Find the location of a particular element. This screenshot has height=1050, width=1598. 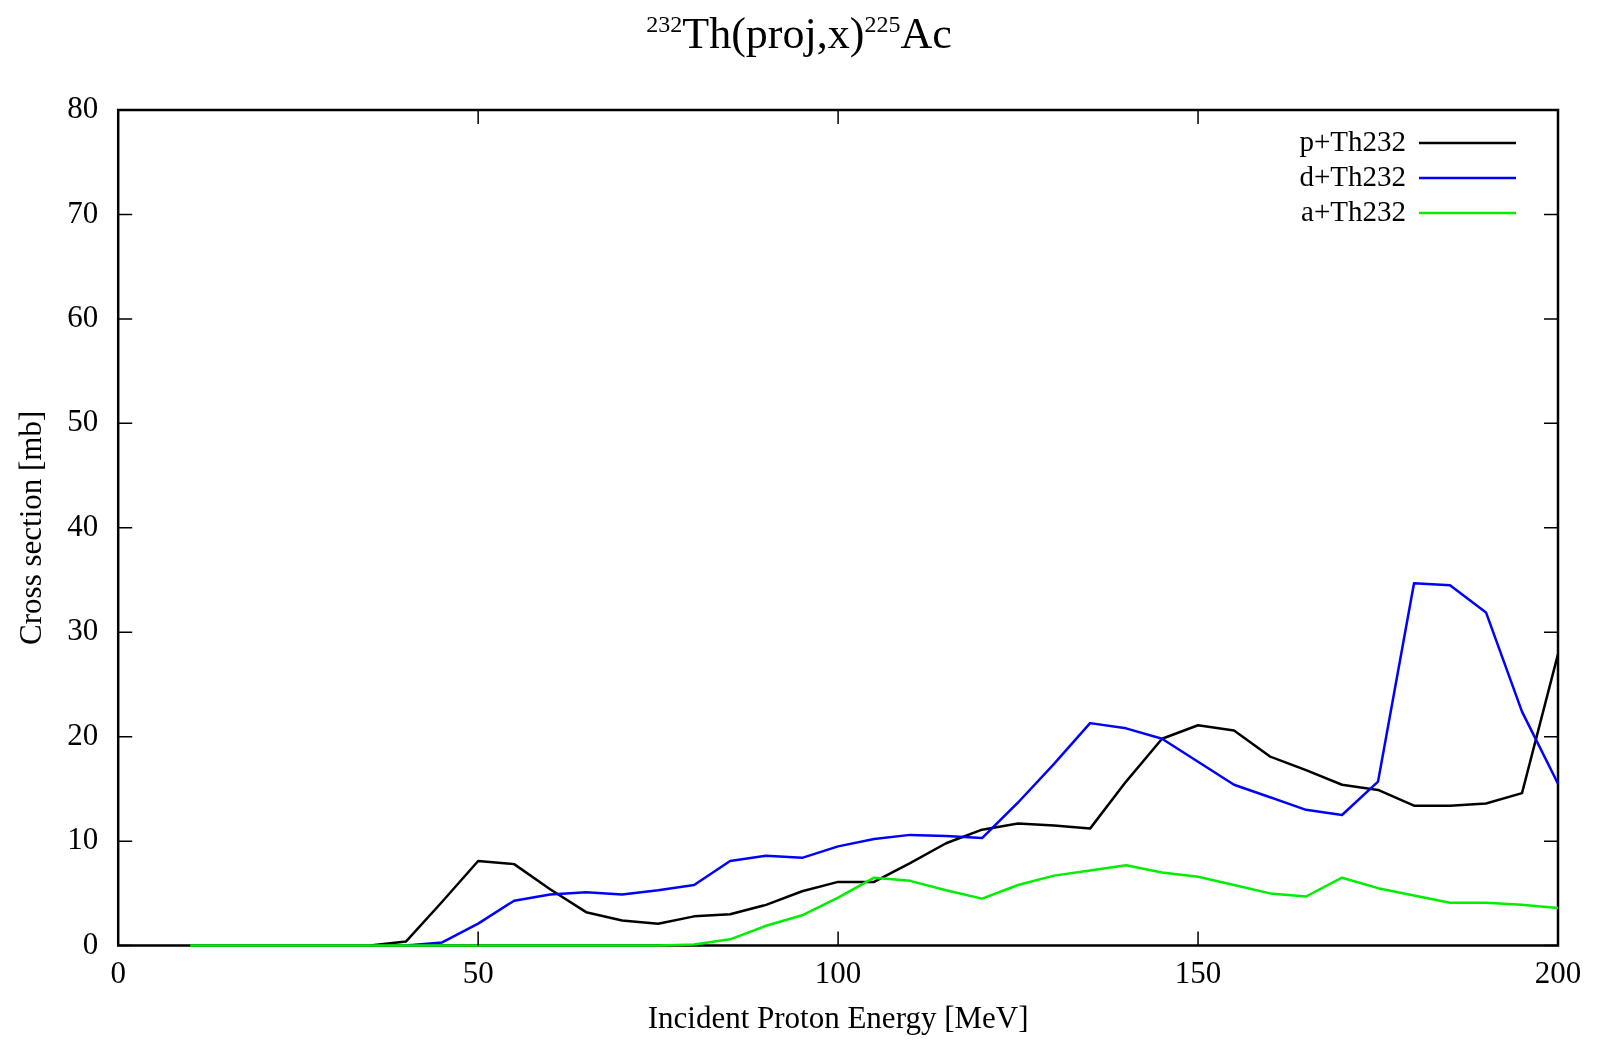

chart-title: $^{232}$Th(proj,x)$^{225}$Ac is located at coordinates (799, 33).